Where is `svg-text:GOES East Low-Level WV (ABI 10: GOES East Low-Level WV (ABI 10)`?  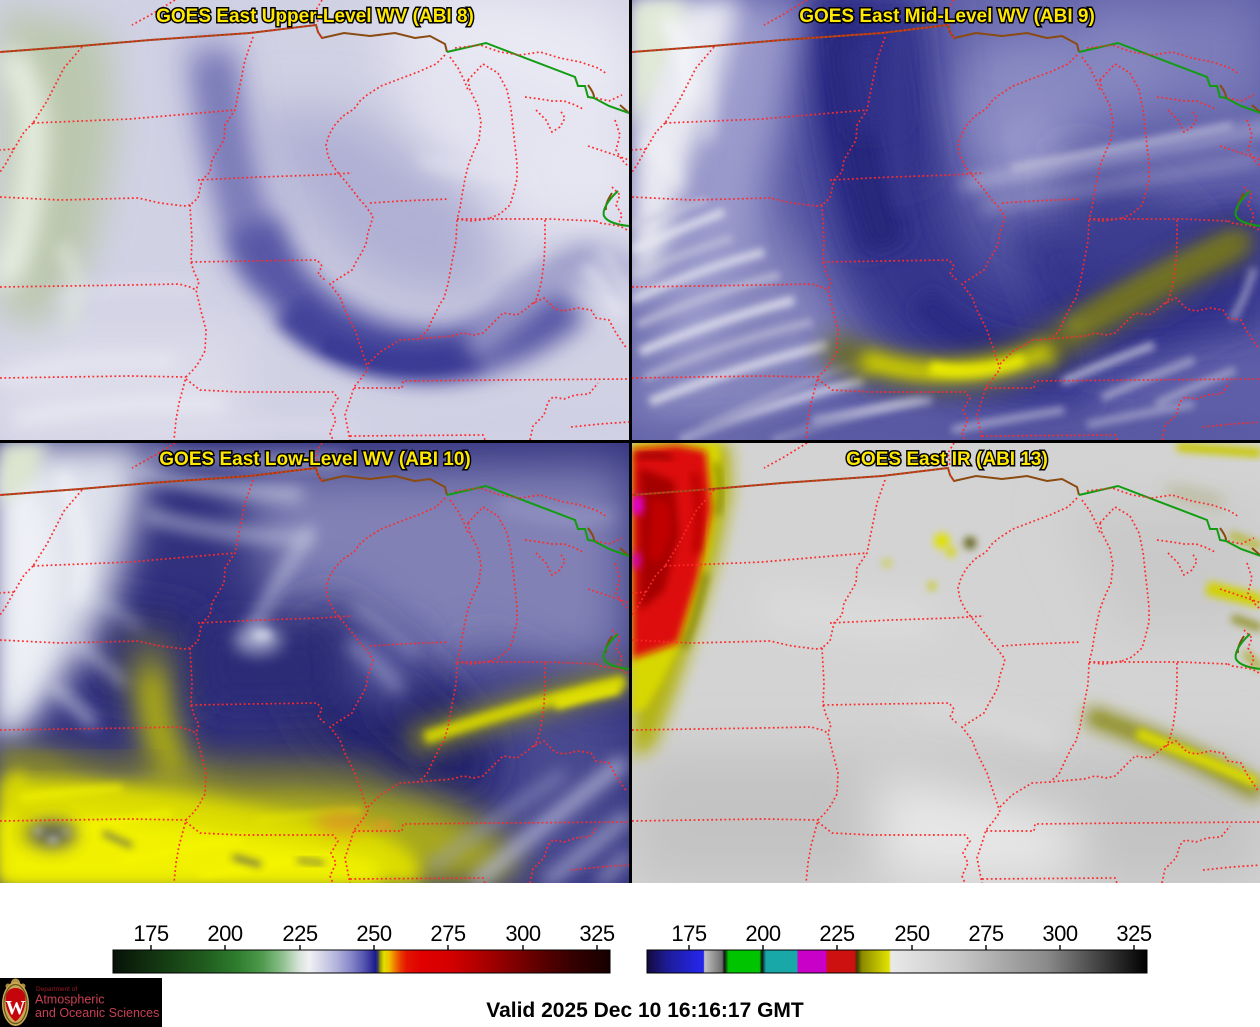
svg-text:GOES East Low-Level WV (ABI 10: GOES East Low-Level WV (ABI 10) is located at coordinates (314, 459).